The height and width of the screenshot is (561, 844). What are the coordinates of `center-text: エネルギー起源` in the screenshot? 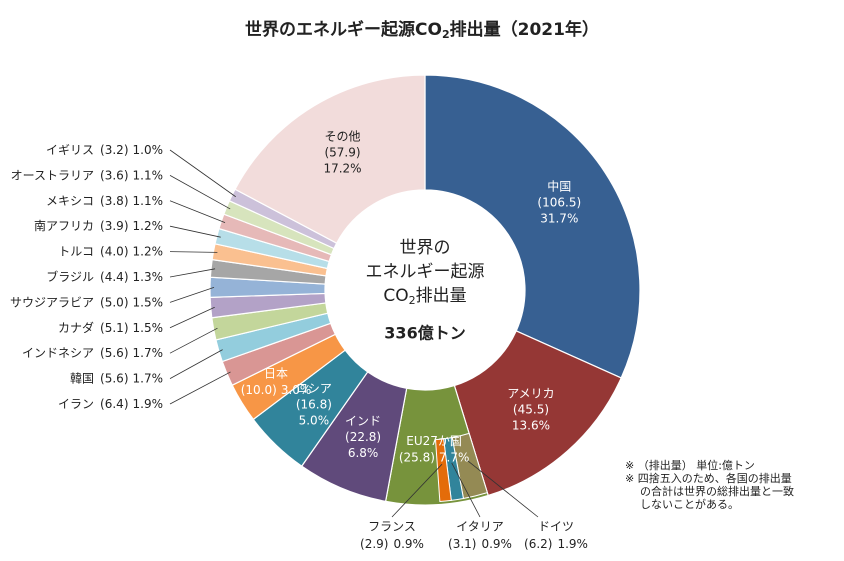 It's located at (425, 272).